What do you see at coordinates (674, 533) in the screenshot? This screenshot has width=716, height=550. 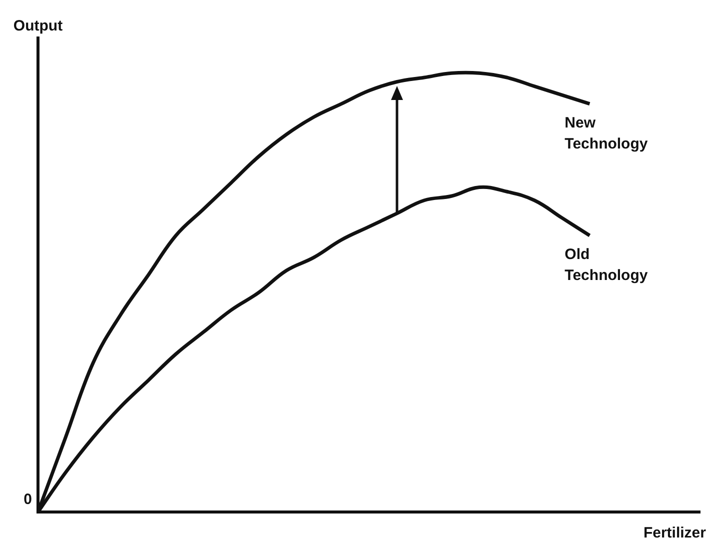 I see `x-axis-title: Fertilizer` at bounding box center [674, 533].